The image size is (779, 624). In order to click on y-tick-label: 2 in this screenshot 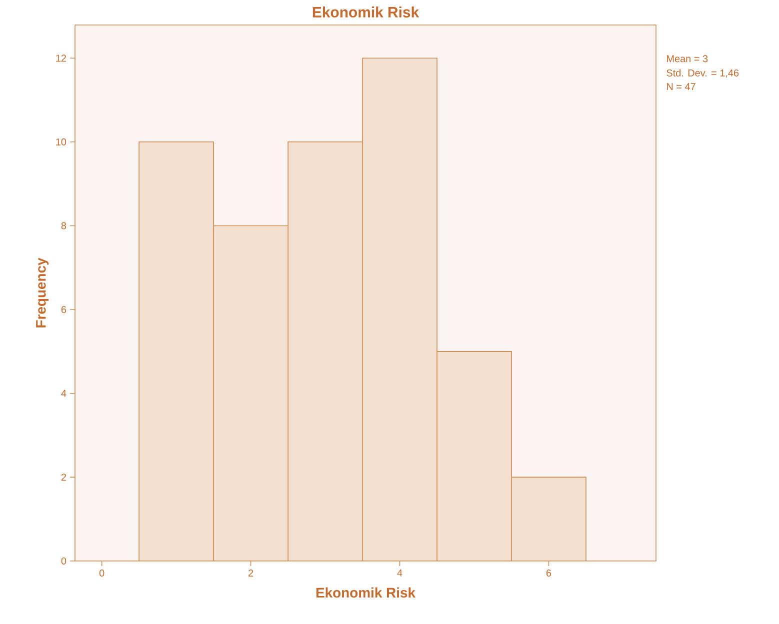, I will do `click(63, 477)`.